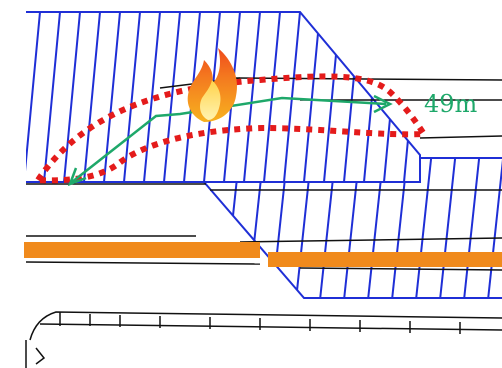  Describe the element at coordinates (212, 85) in the screenshot. I see `fire-icon` at that location.